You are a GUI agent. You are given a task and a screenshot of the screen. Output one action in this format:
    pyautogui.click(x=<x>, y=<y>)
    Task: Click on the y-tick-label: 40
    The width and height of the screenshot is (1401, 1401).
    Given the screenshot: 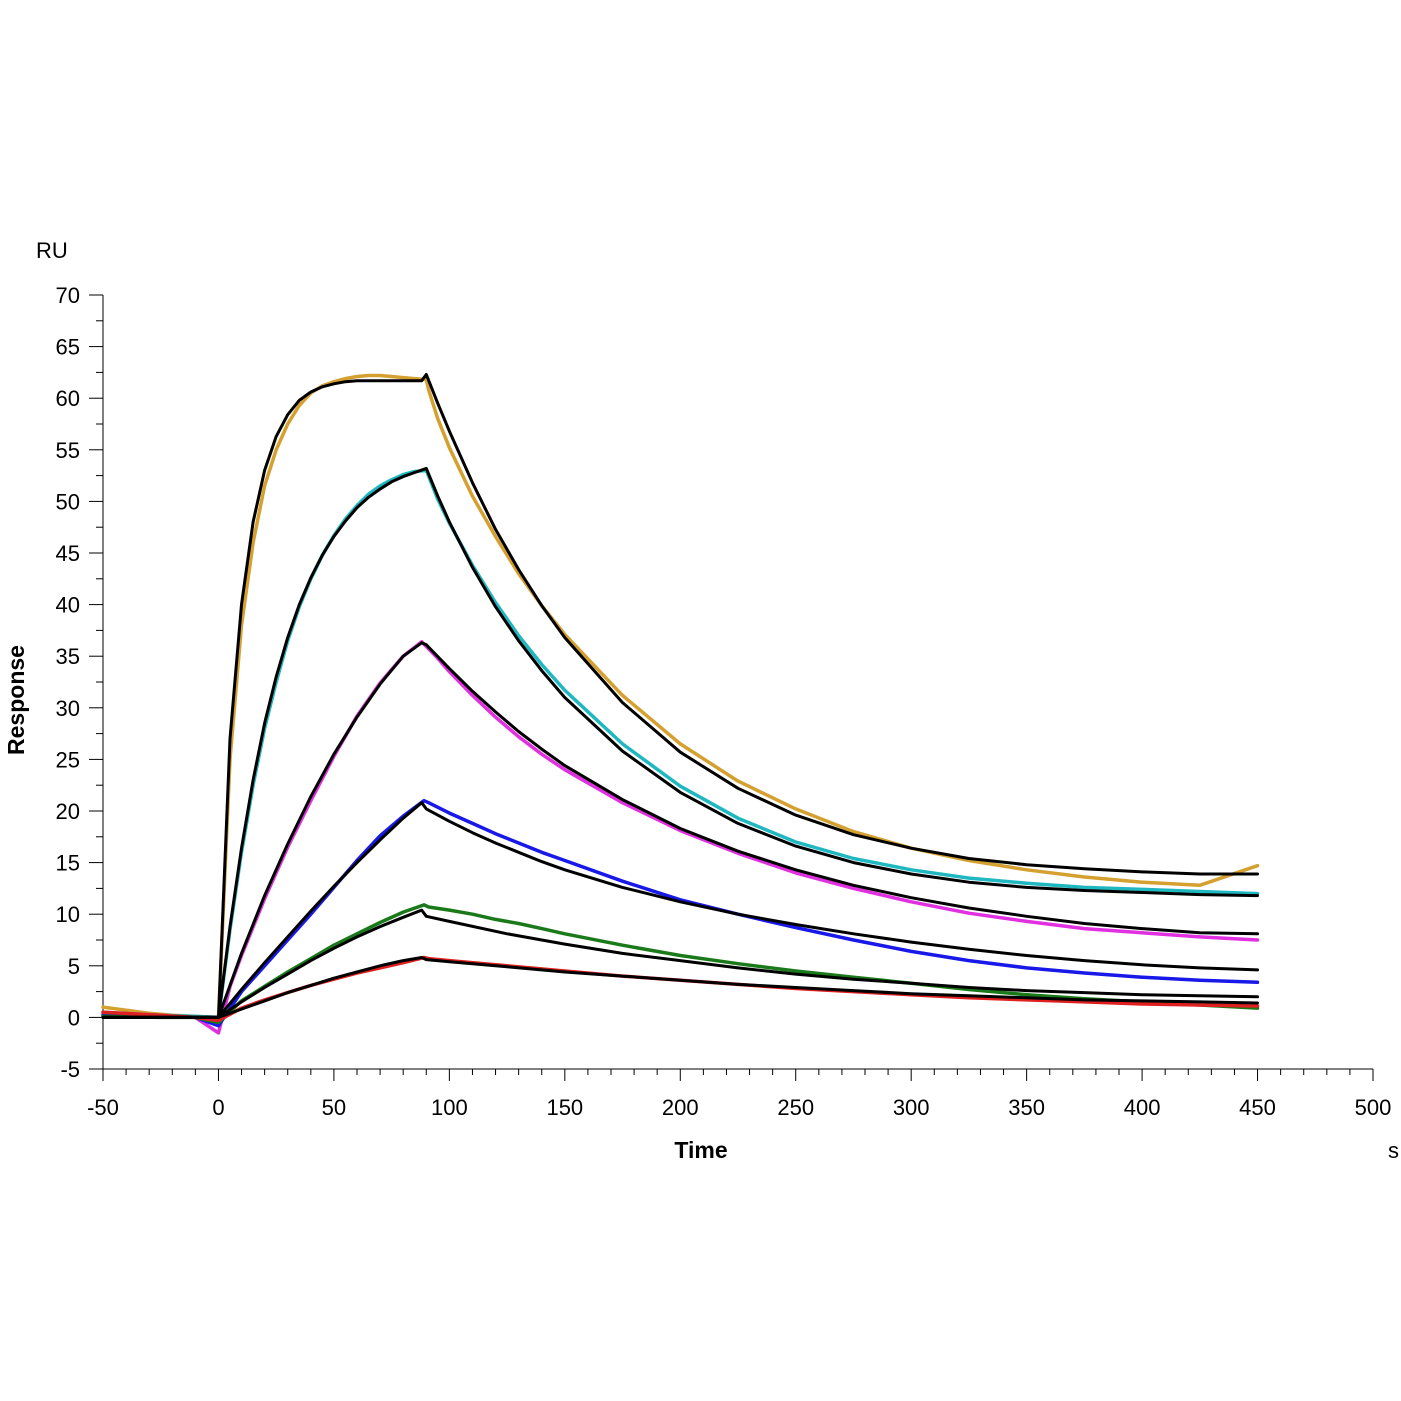 What is the action you would take?
    pyautogui.click(x=68, y=605)
    